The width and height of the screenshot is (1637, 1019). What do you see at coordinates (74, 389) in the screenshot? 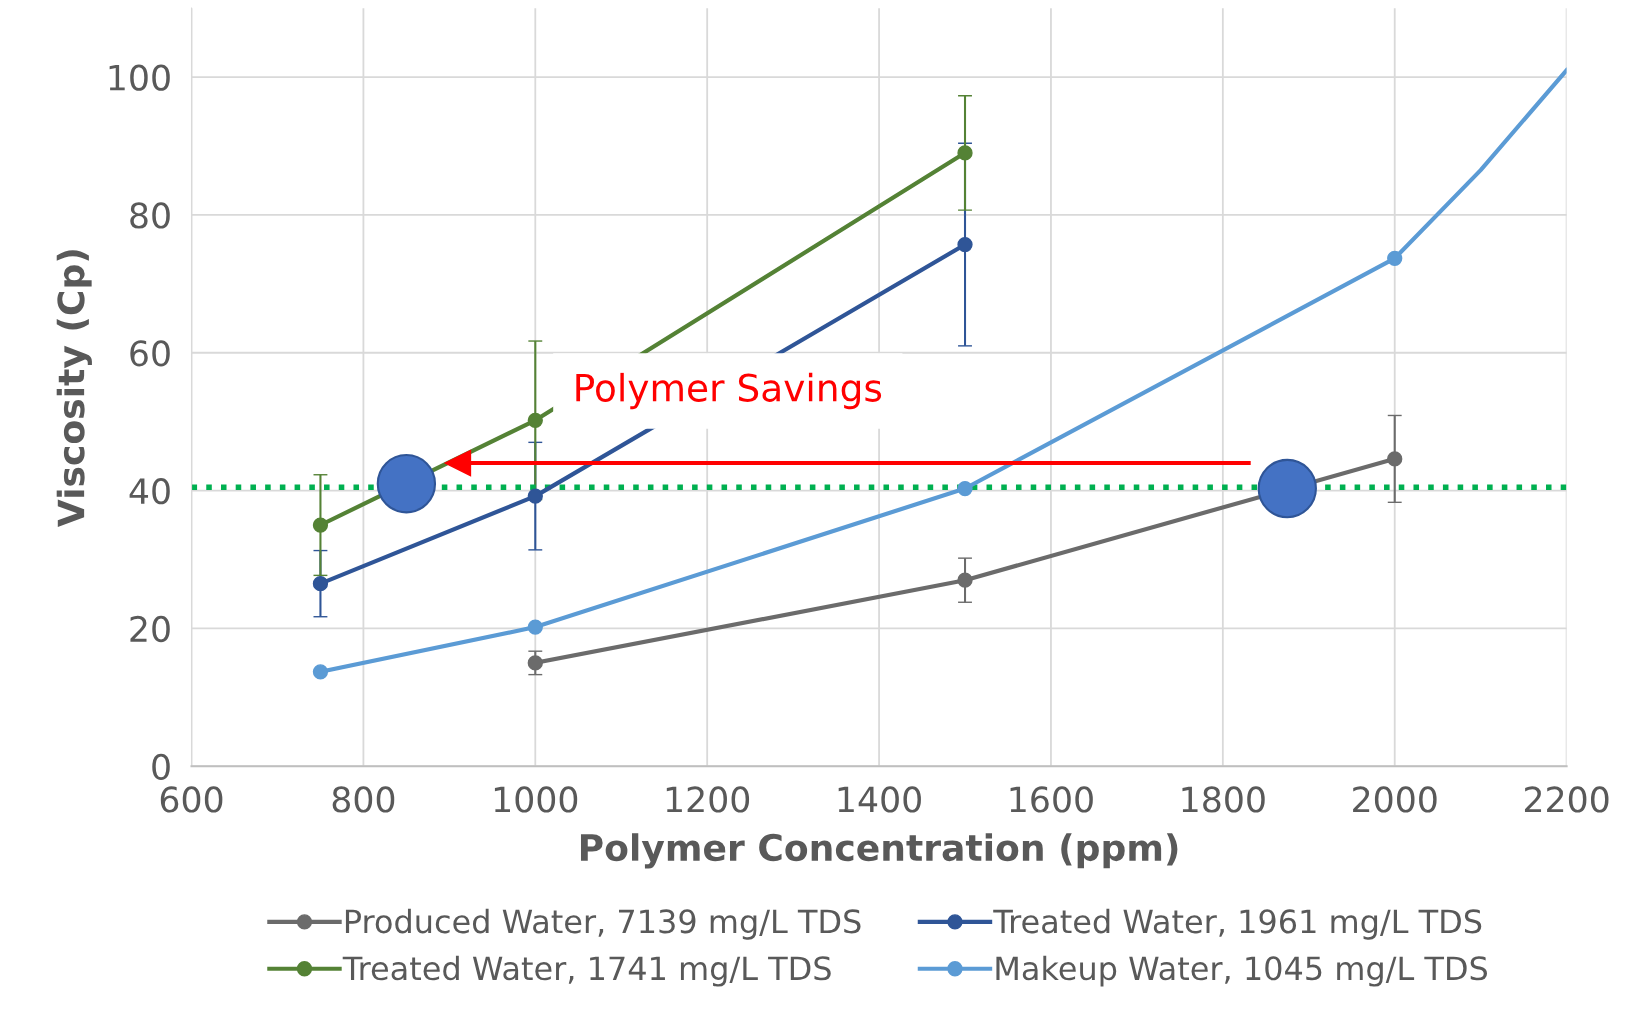
I see `y-axis-title: Viscosity (Cp)` at bounding box center [74, 389].